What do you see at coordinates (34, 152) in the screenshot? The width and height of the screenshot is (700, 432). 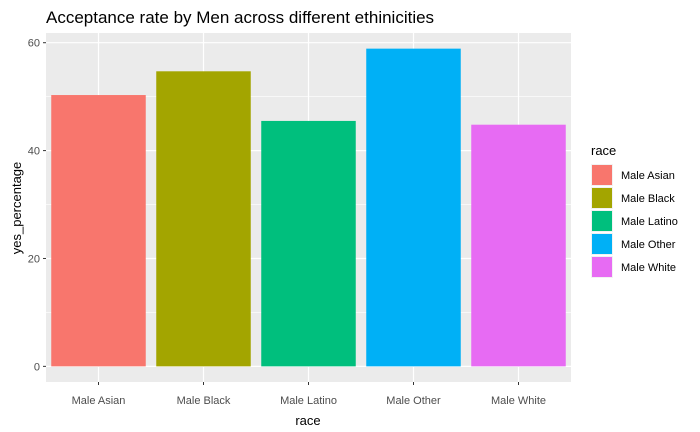 I see `y-tick-label: 40` at bounding box center [34, 152].